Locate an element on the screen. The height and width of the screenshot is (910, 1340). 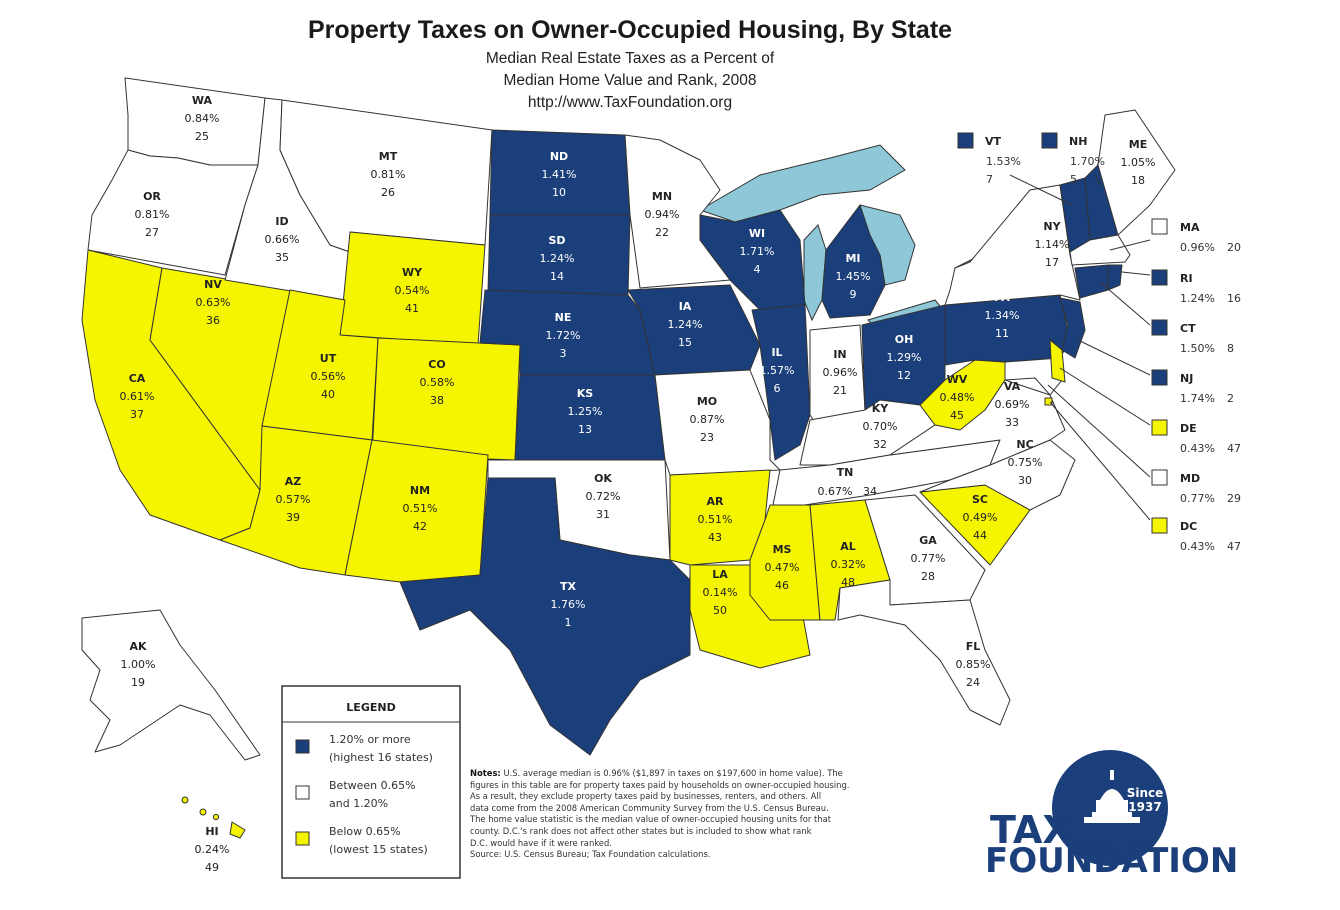
state-label-hi: HI is located at coordinates (211, 831).